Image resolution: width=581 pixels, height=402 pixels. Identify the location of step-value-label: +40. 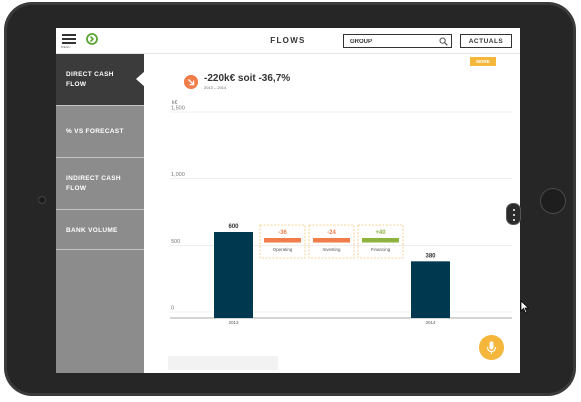
(380, 233).